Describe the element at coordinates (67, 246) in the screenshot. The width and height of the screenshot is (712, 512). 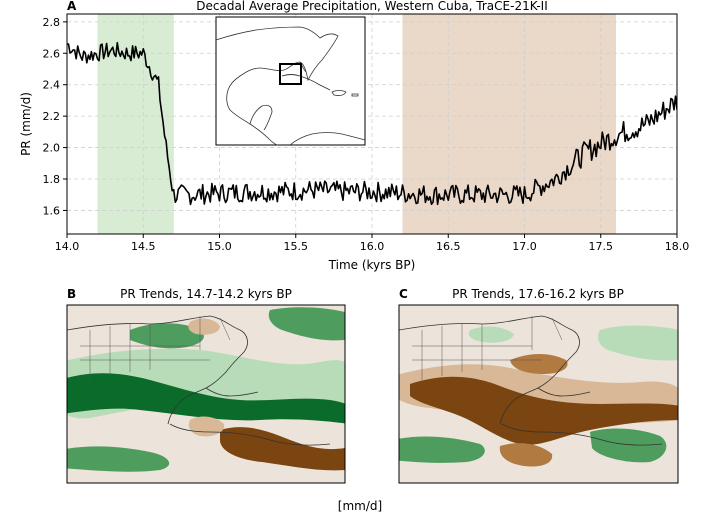
I see `x-tick-label: 14.0` at that location.